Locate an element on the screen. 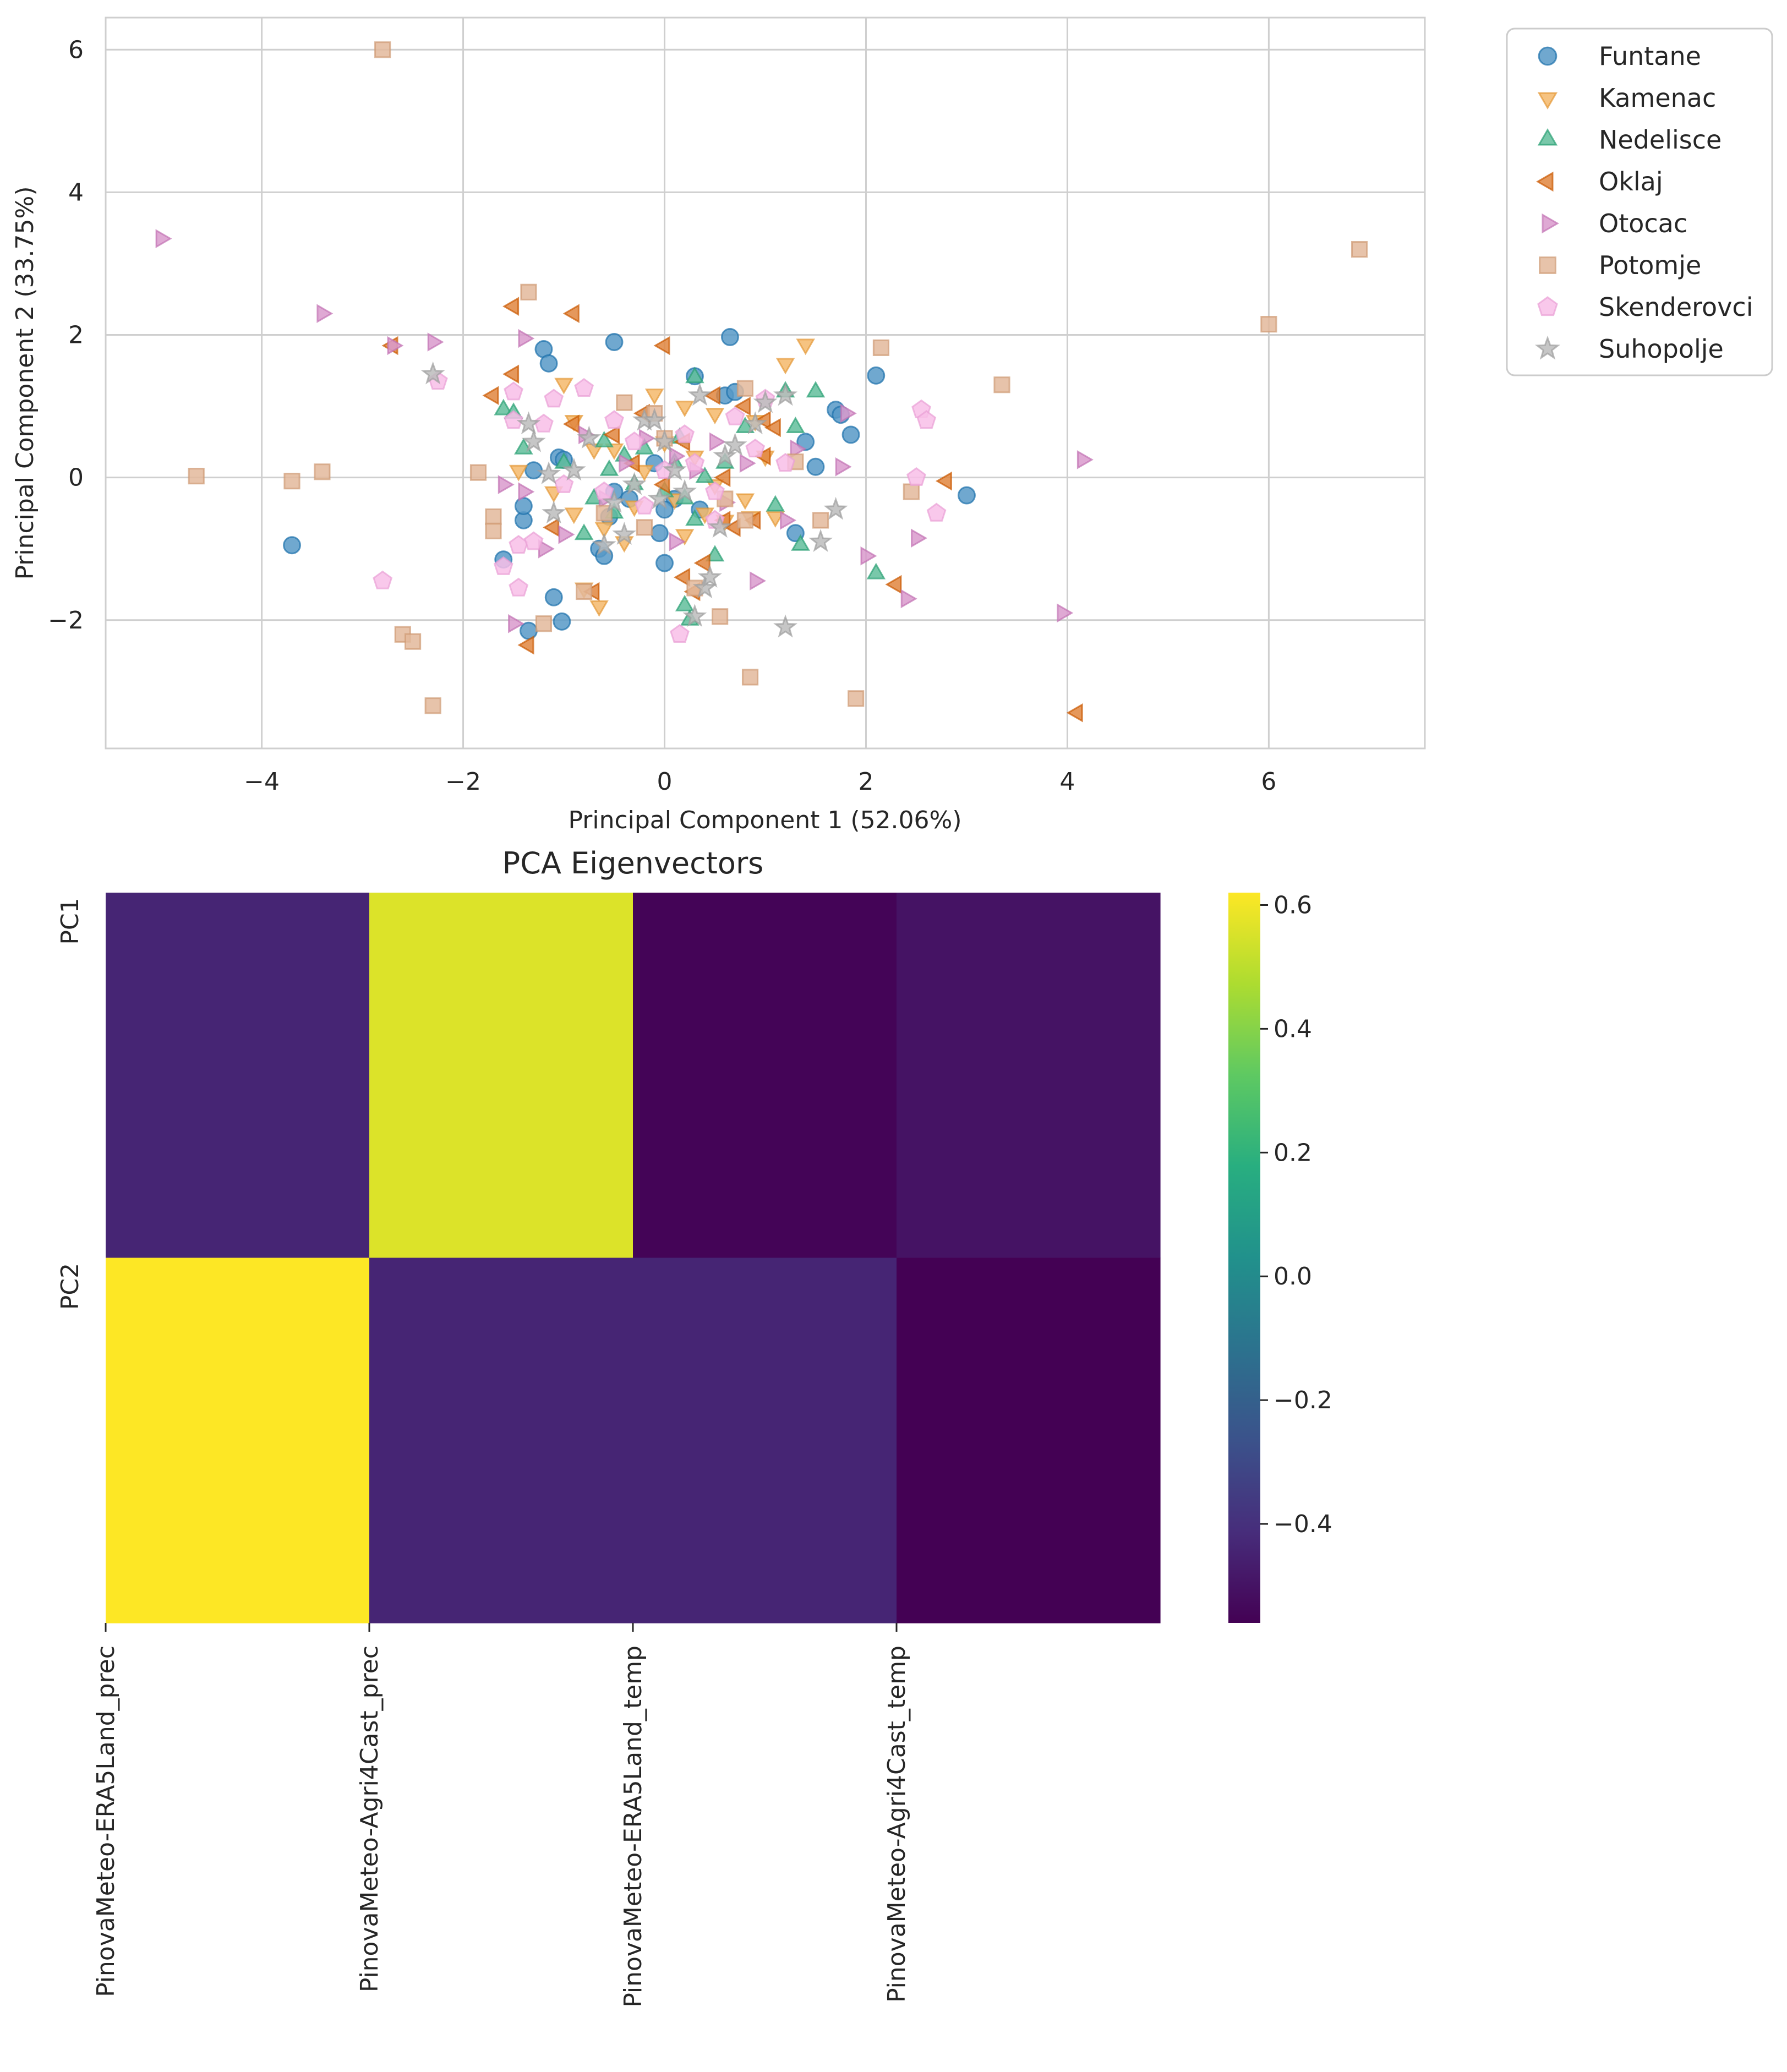 The width and height of the screenshot is (1787, 2072). scatter-y-label: Principal Component 2 (33.75%) is located at coordinates (25, 383).